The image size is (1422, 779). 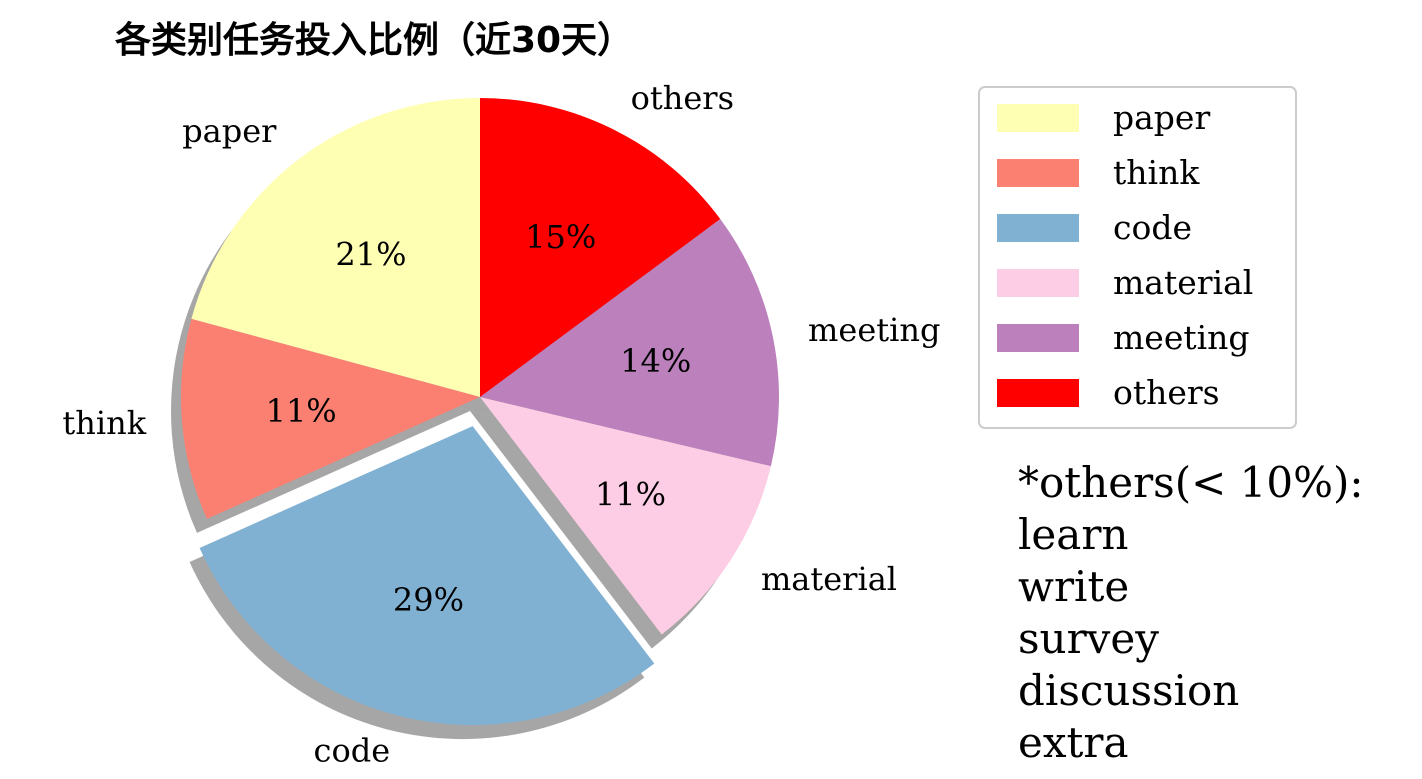 I want to click on note-item: survey, so click(x=1088, y=638).